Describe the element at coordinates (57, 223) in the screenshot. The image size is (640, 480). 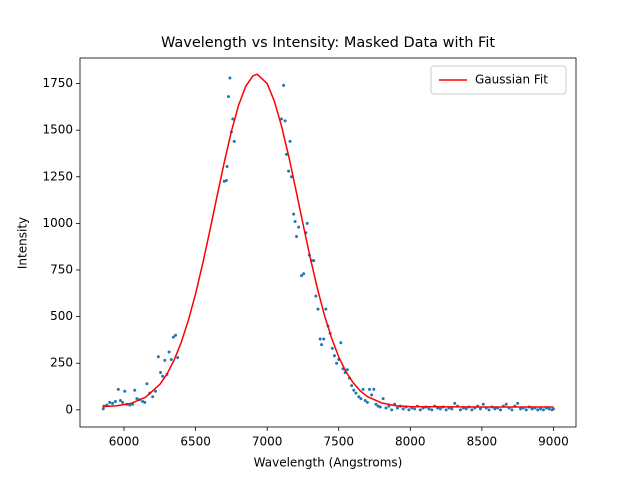
I see `y-tick-label: 1000` at that location.